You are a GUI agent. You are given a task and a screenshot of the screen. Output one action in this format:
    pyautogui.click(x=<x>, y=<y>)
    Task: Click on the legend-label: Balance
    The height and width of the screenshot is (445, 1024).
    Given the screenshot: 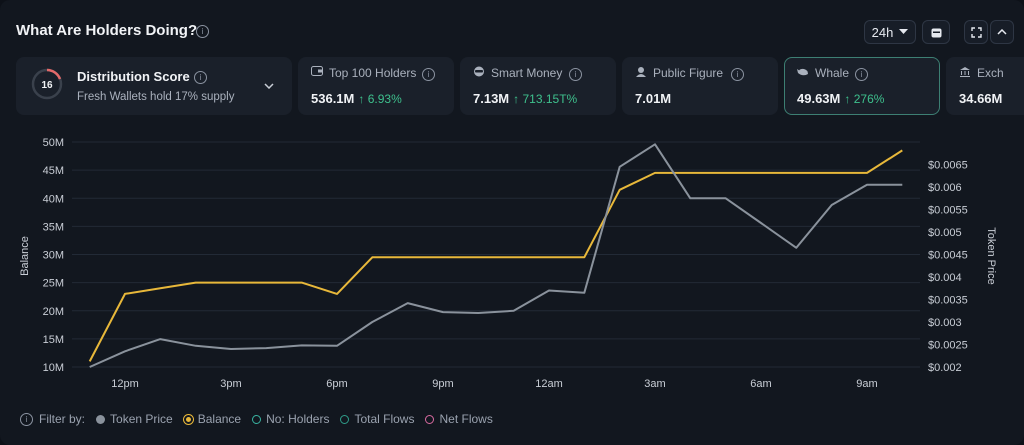 What is the action you would take?
    pyautogui.click(x=219, y=419)
    